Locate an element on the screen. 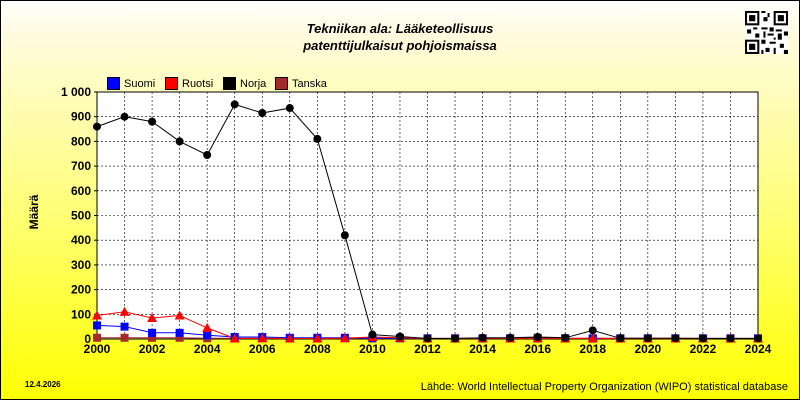 Image resolution: width=800 pixels, height=400 pixels. y-tick-label: 1 000 is located at coordinates (76, 92).